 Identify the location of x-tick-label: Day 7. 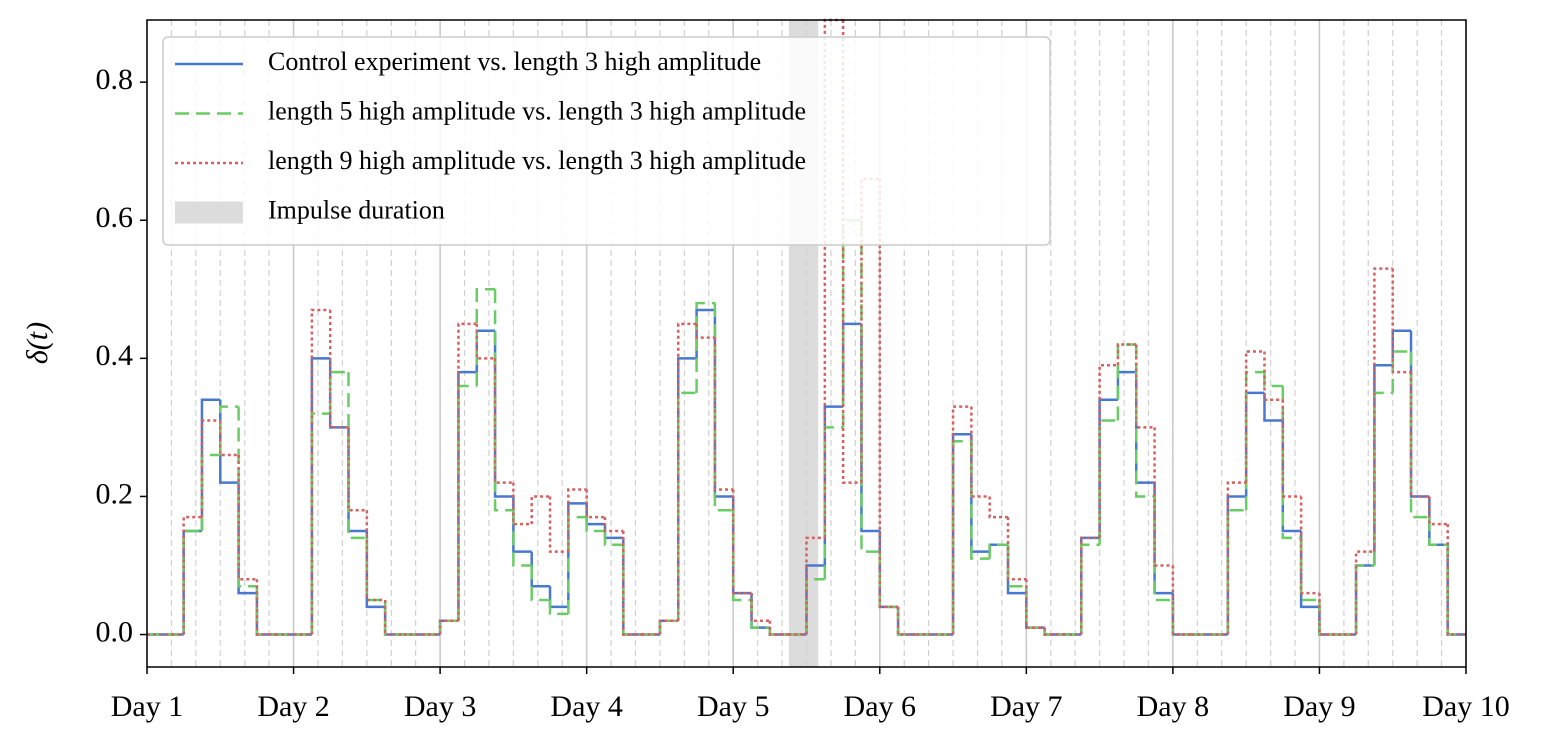
(1026, 706).